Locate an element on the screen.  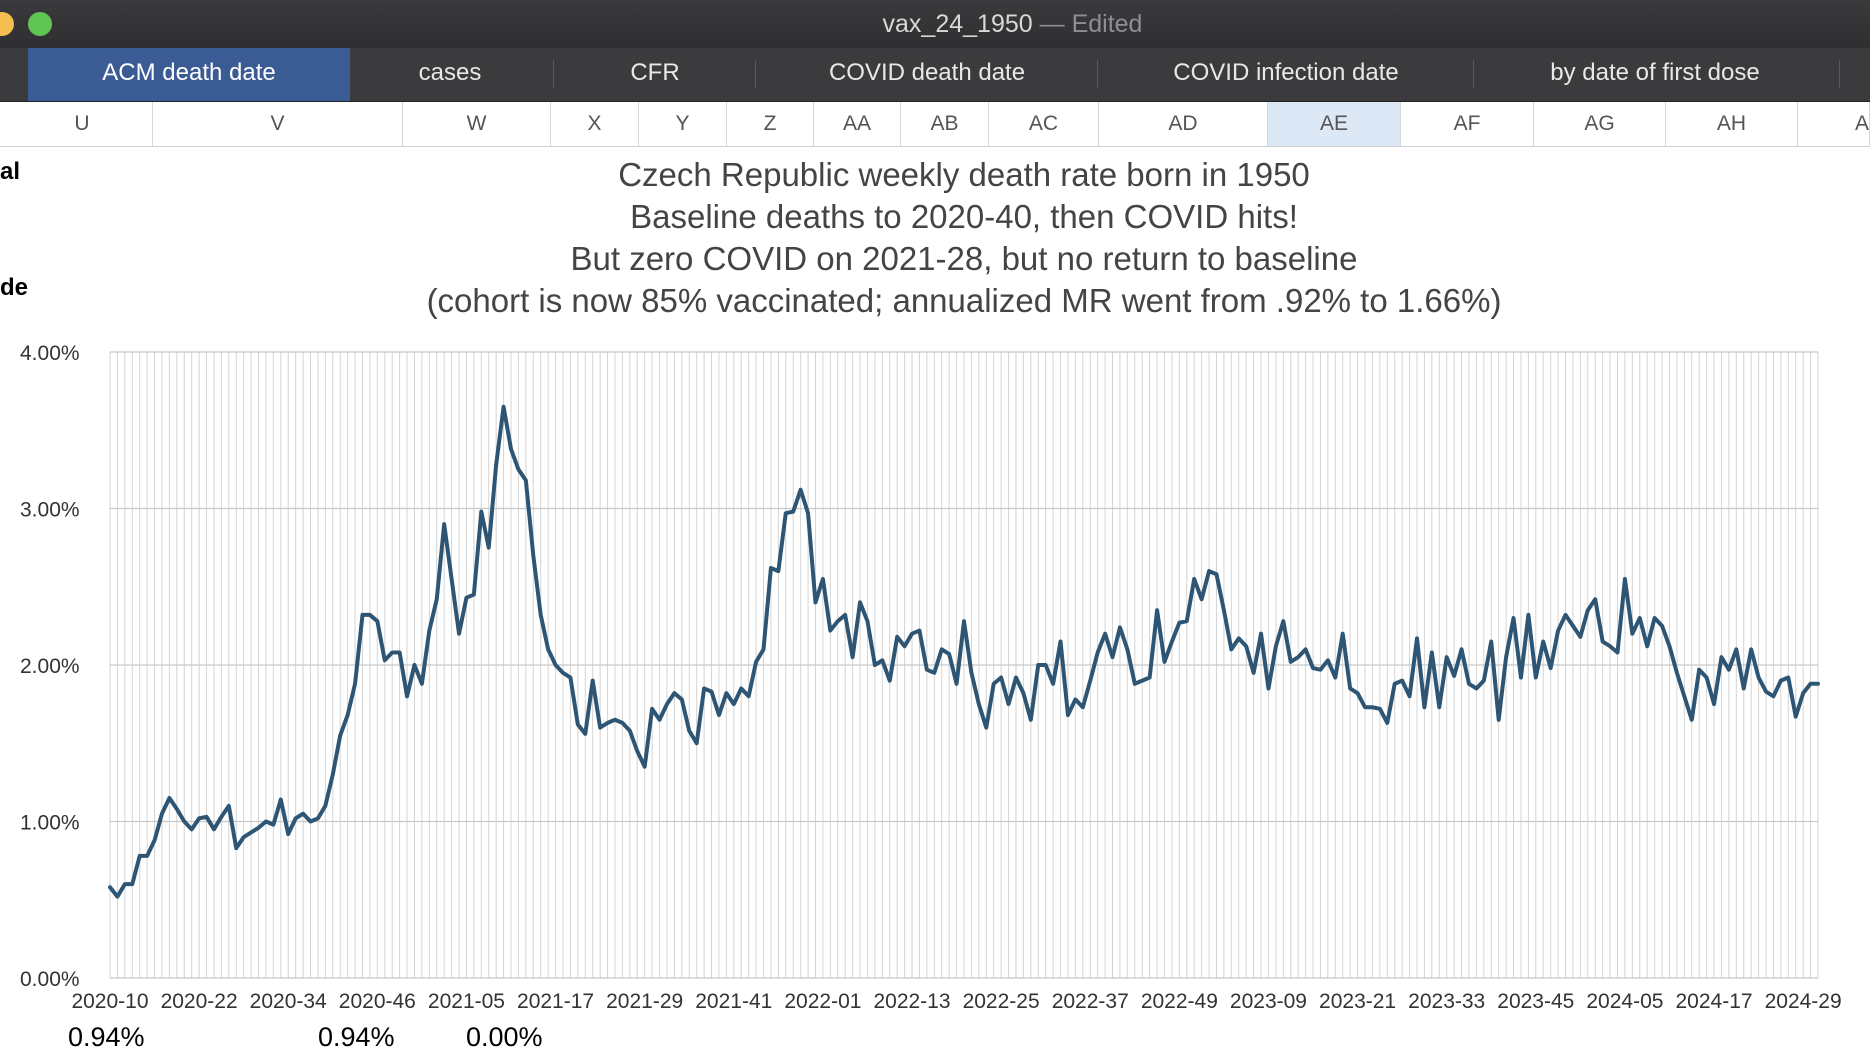
x-tick-label: 2022-37 is located at coordinates (1090, 1001).